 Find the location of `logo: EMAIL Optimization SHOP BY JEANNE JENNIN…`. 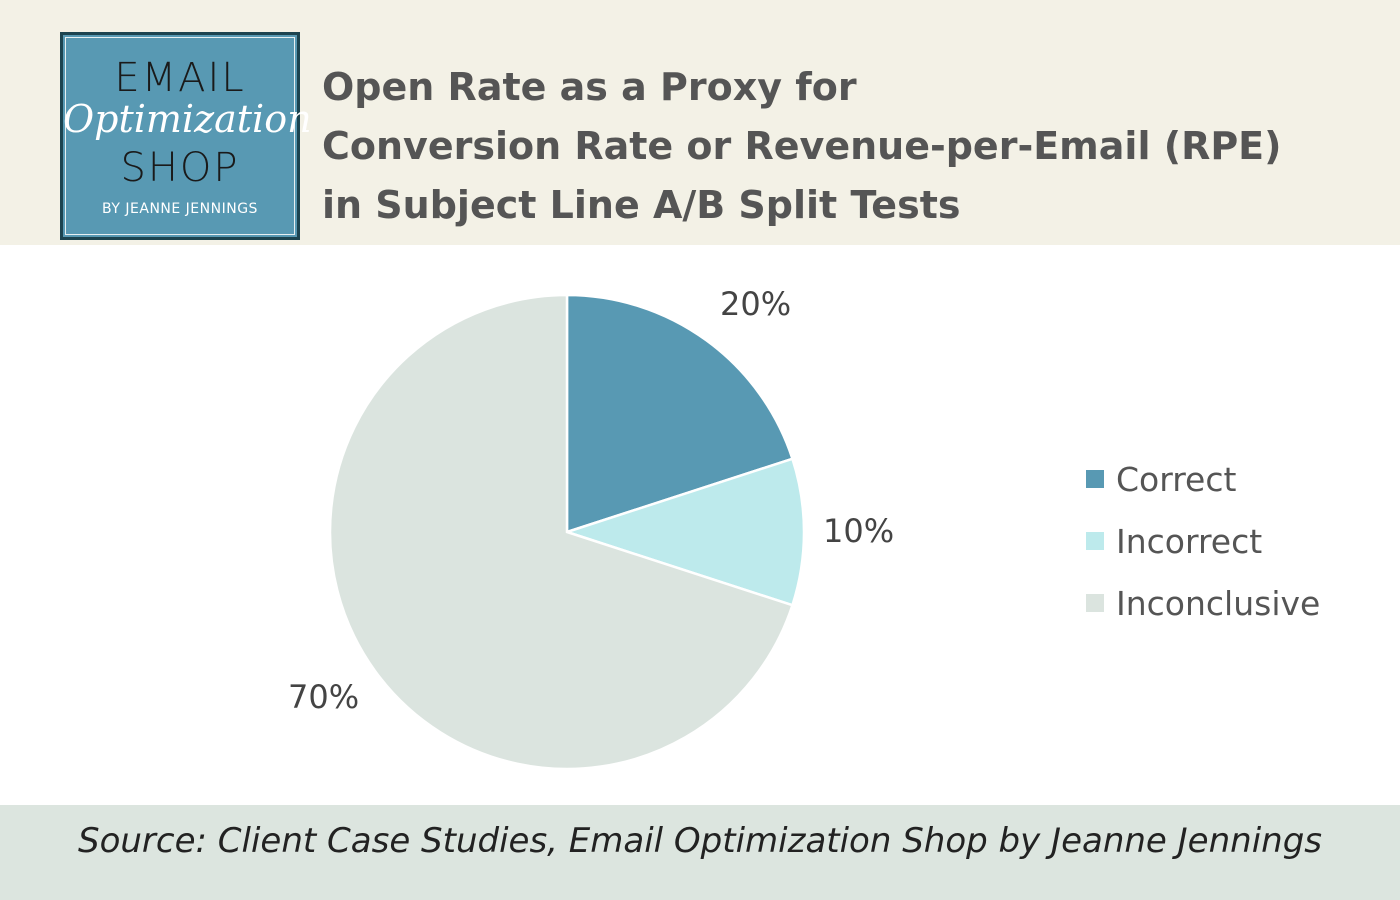

logo: EMAIL Optimization SHOP BY JEANNE JENNIN… is located at coordinates (186, 136).